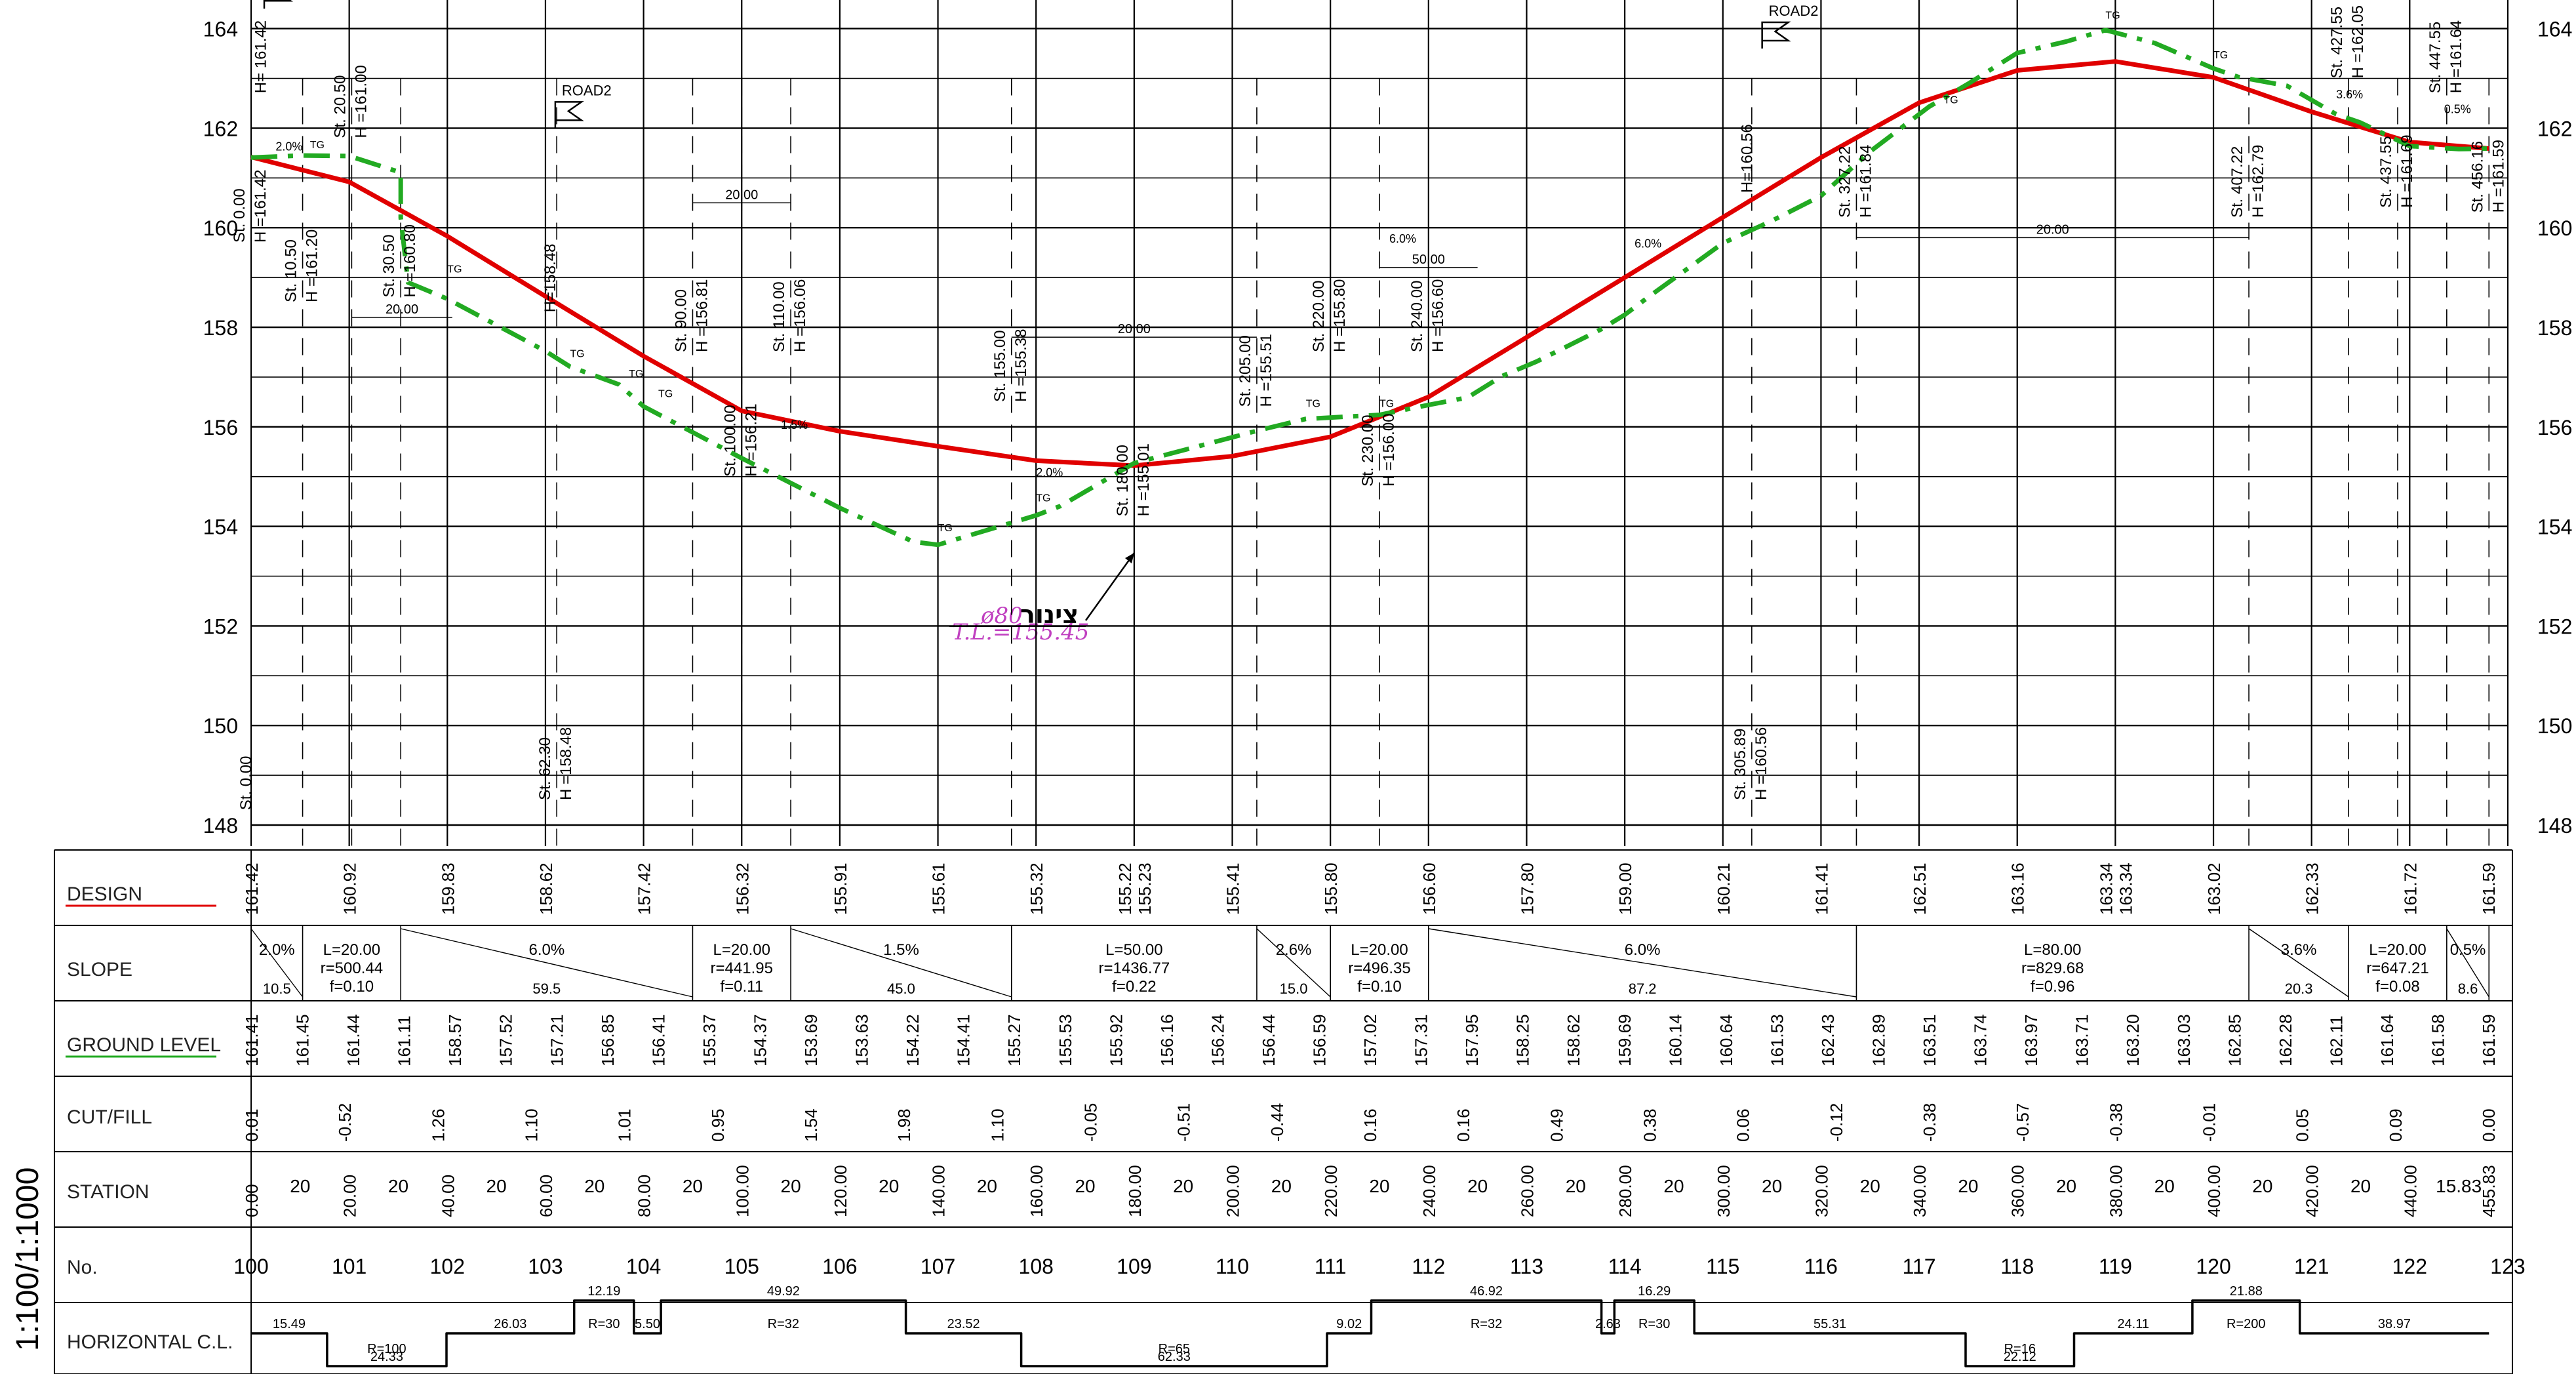 This screenshot has height=1374, width=2576. What do you see at coordinates (150, 1342) in the screenshot?
I see `row-label-hcl: HORIZONTAL C.L.` at bounding box center [150, 1342].